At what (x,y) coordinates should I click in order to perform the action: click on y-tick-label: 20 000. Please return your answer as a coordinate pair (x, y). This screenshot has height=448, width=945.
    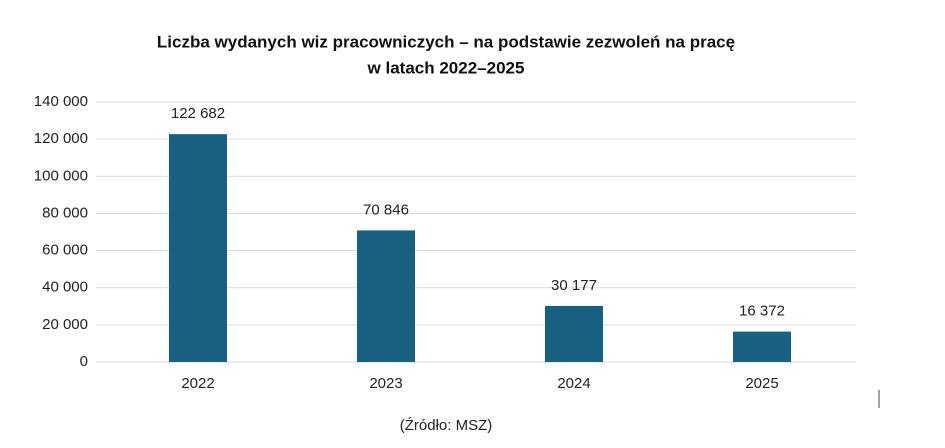
    Looking at the image, I should click on (65, 324).